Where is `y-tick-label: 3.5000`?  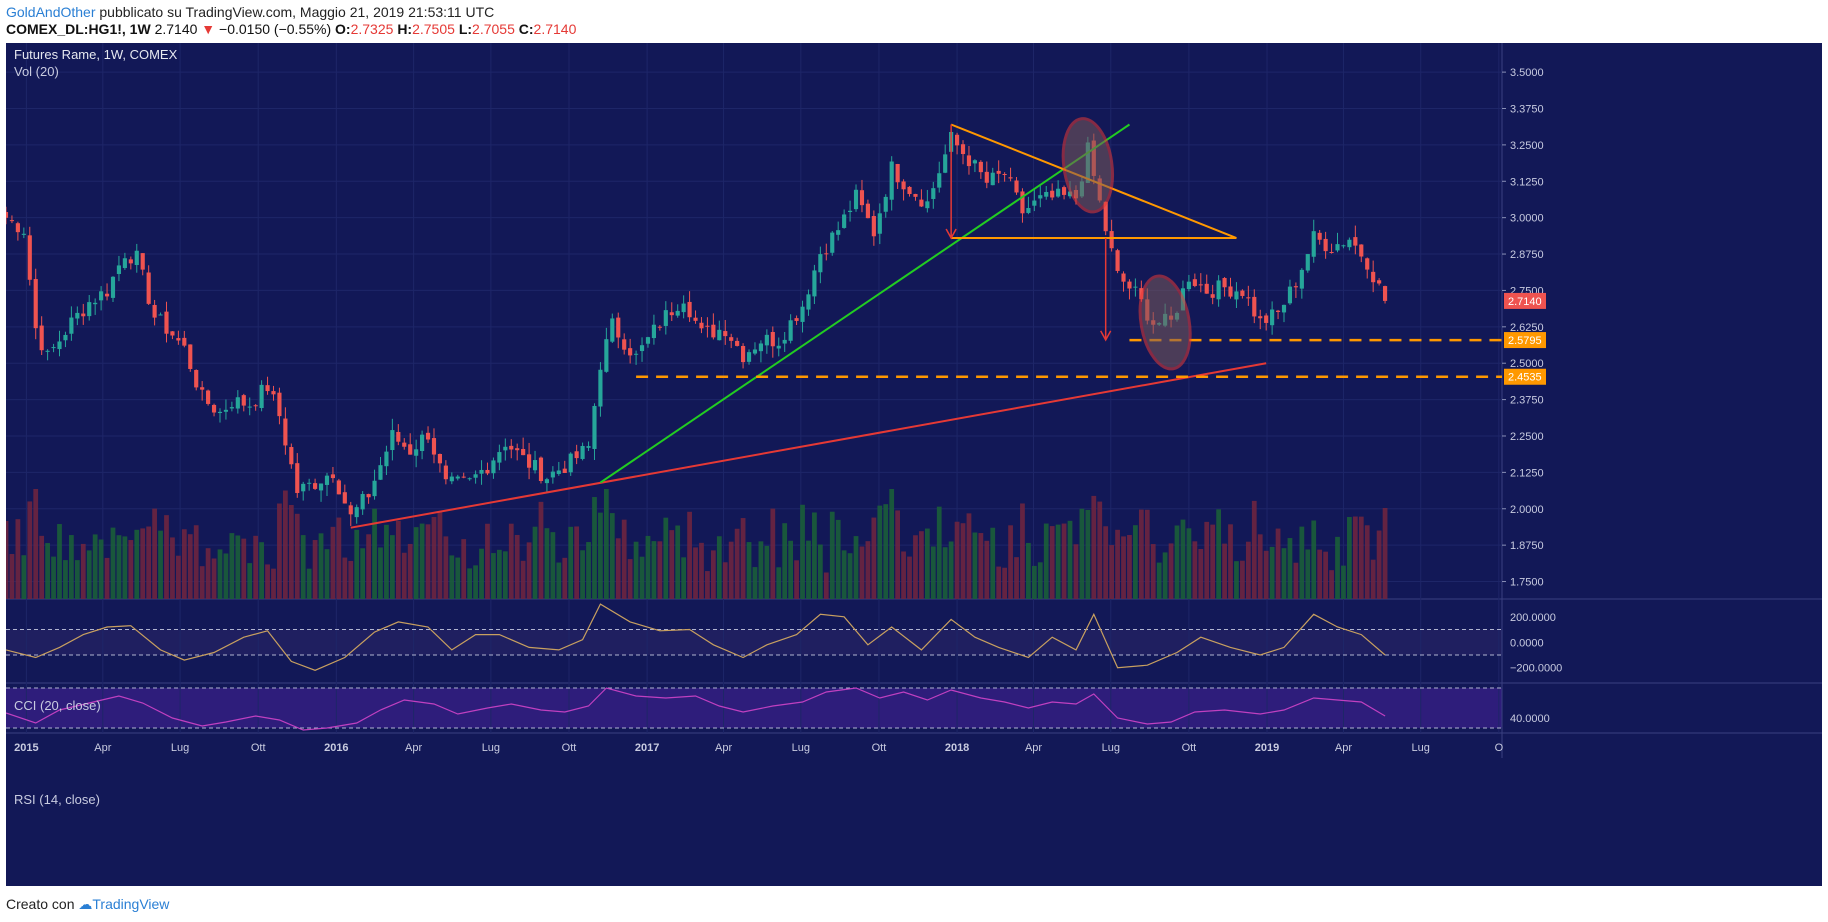
y-tick-label: 3.5000 is located at coordinates (1527, 73).